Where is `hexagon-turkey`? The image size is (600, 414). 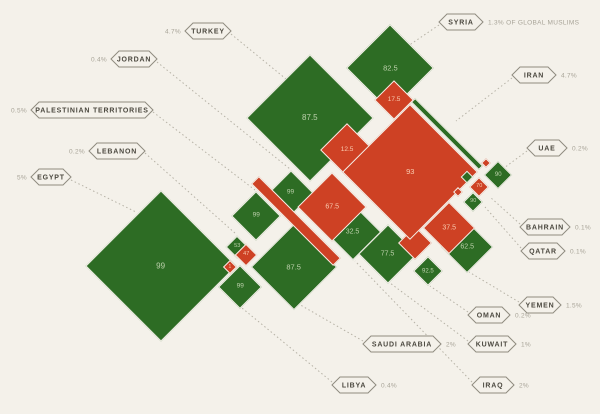
hexagon-turkey is located at coordinates (208, 31).